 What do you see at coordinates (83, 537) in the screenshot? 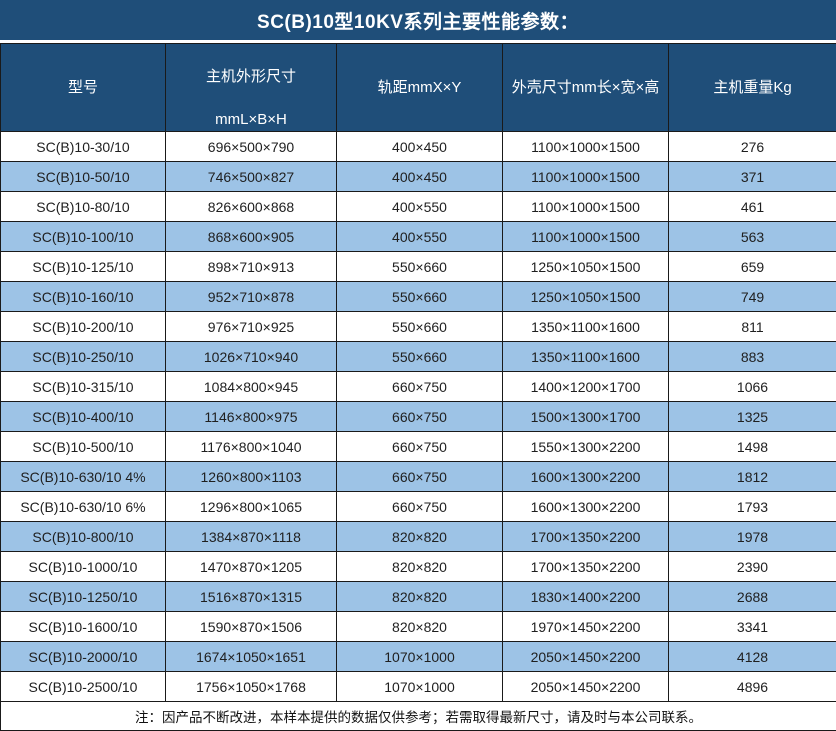
I see `table-cell: SC(B)10-800/10` at bounding box center [83, 537].